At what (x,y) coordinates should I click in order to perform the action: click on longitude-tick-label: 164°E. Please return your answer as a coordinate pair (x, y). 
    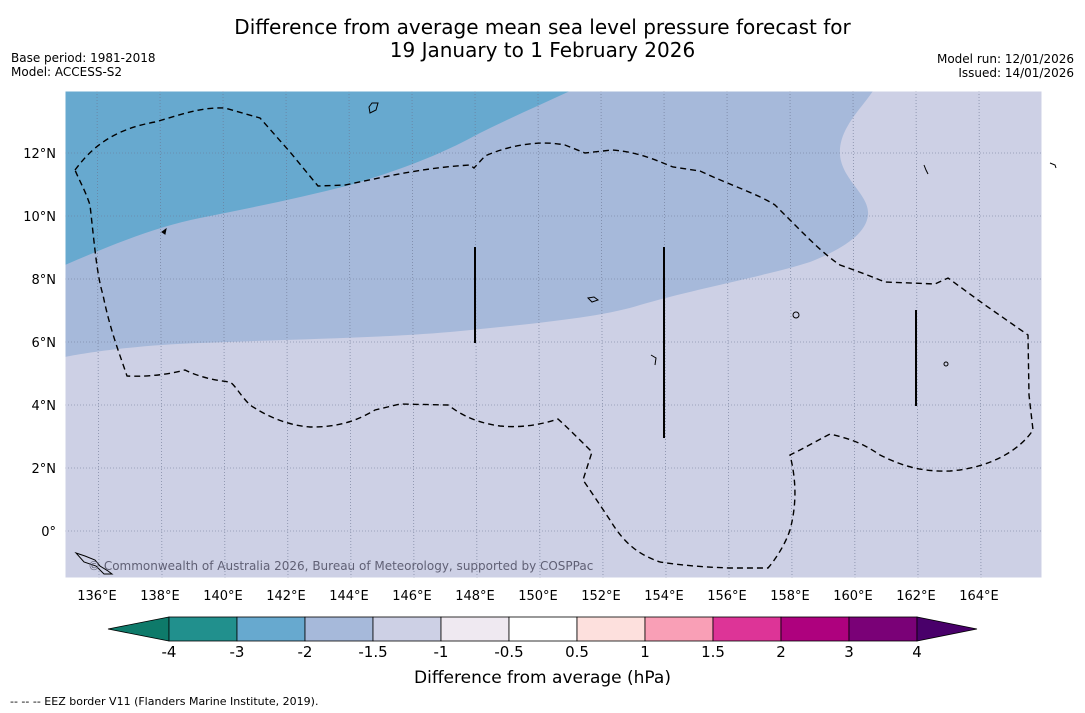
    Looking at the image, I should click on (979, 596).